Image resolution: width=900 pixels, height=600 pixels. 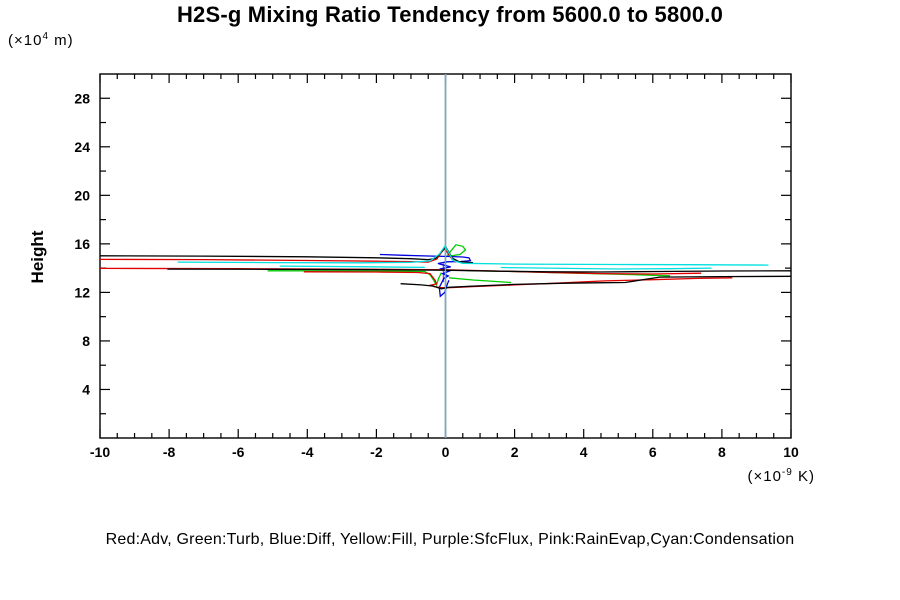 What do you see at coordinates (803, 476) in the screenshot?
I see `x-axis-unit-suffix: K)` at bounding box center [803, 476].